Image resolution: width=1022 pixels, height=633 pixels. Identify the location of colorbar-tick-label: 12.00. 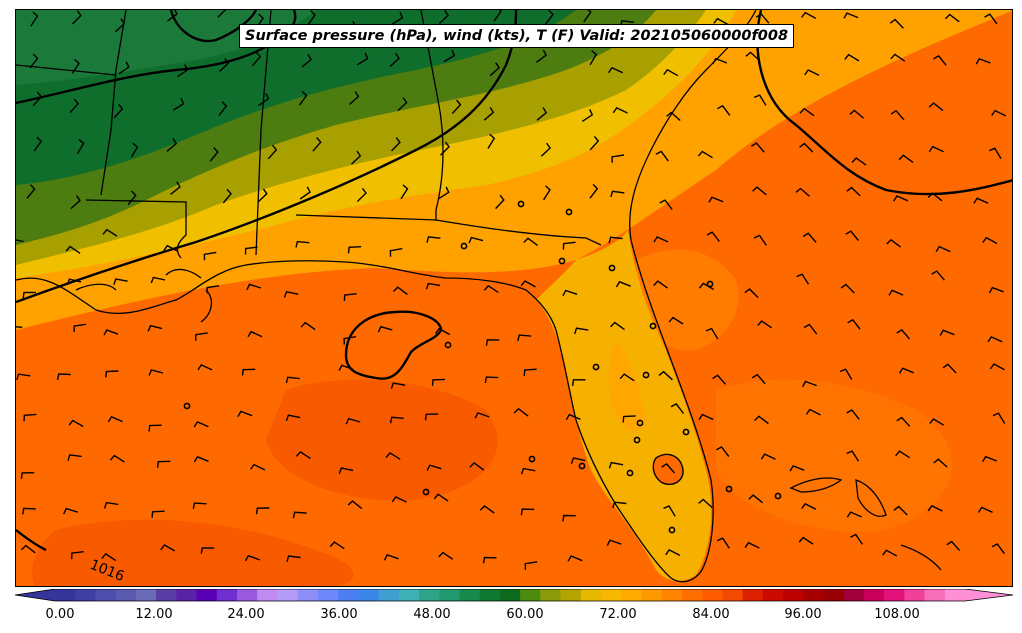
(154, 614).